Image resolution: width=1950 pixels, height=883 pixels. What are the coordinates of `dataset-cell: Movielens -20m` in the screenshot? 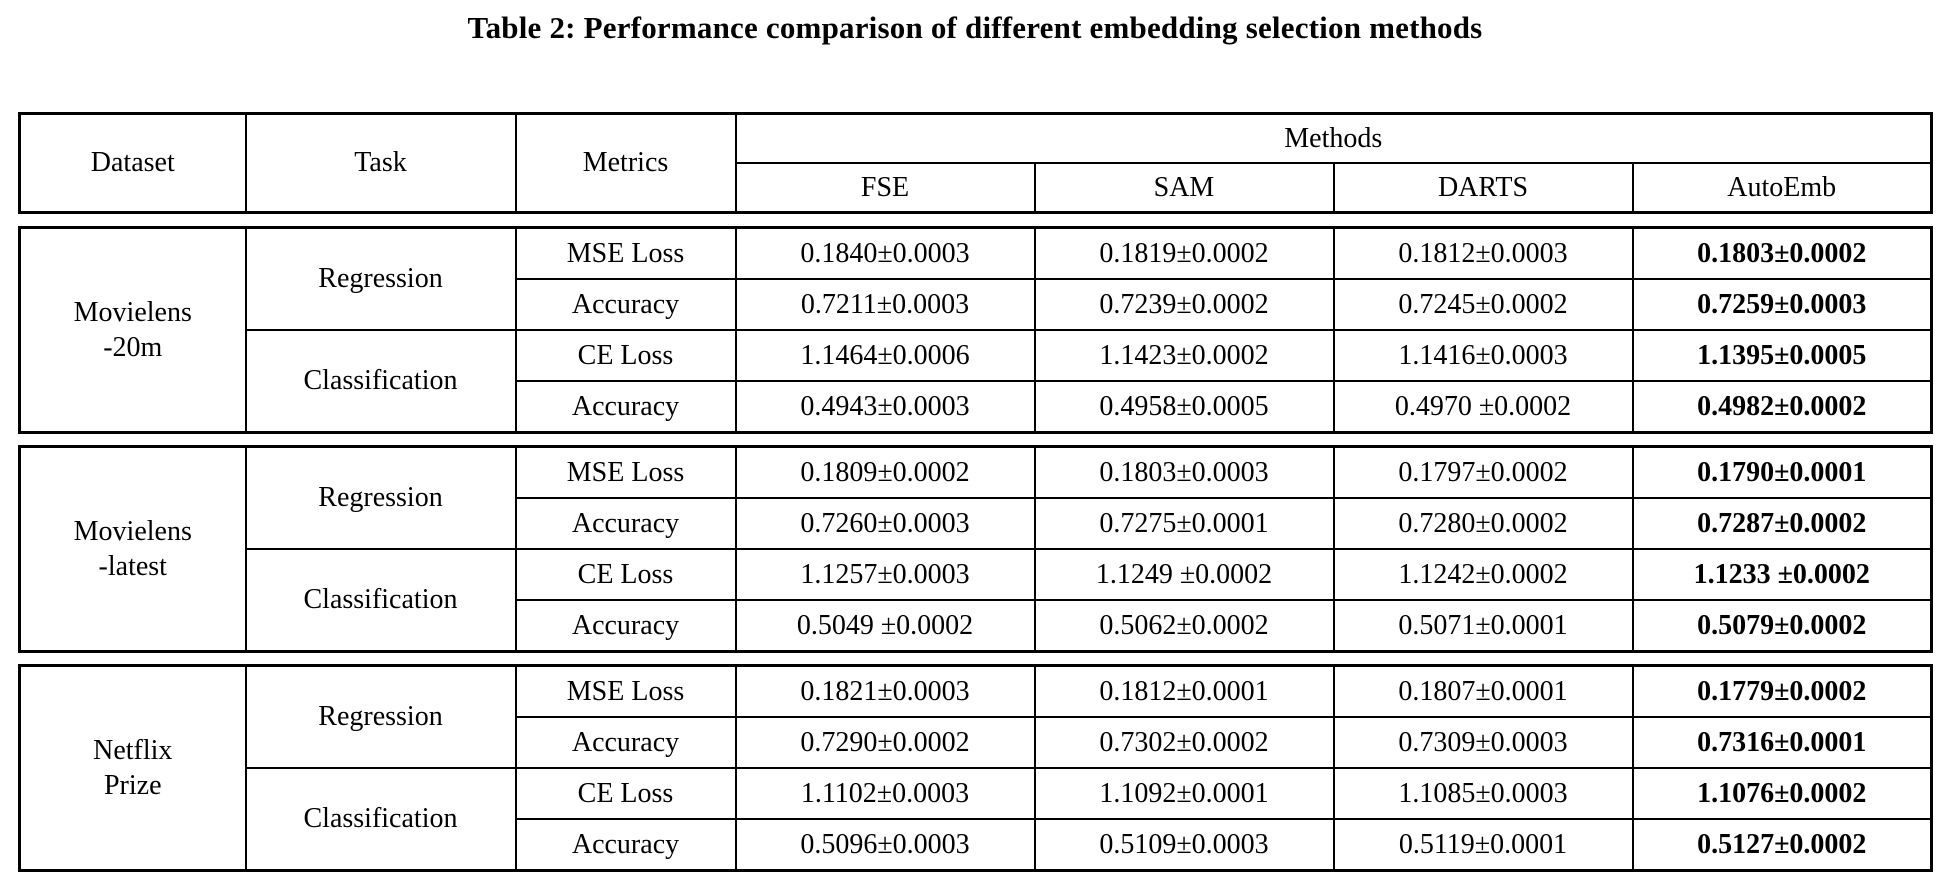 It's located at (132, 330).